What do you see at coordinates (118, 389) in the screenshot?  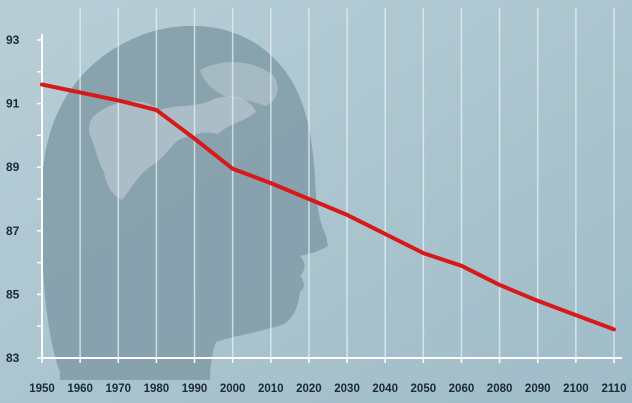 I see `x-tick-label: 1970` at bounding box center [118, 389].